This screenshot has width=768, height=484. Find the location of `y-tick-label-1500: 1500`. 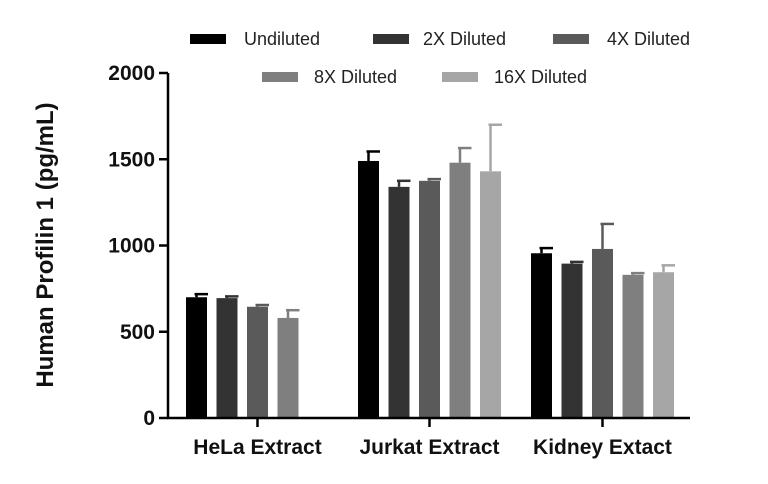

y-tick-label-1500: 1500 is located at coordinates (131, 159).